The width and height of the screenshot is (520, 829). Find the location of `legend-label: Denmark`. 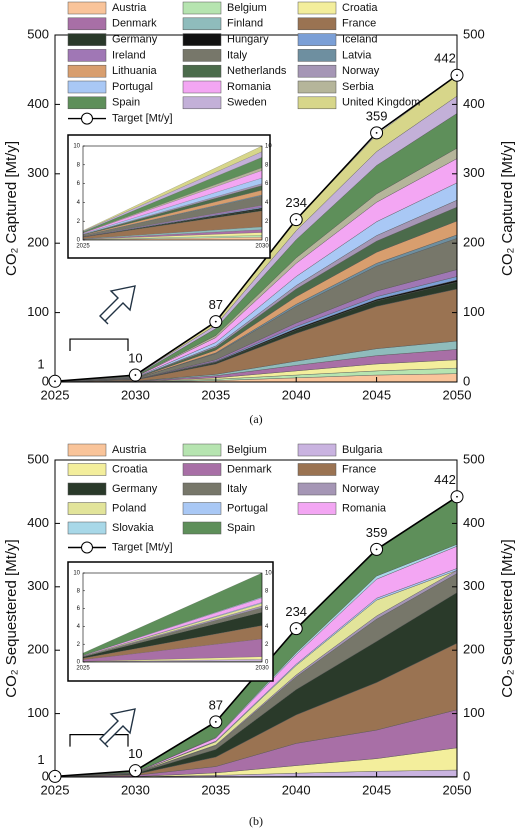

legend-label: Denmark is located at coordinates (249, 469).